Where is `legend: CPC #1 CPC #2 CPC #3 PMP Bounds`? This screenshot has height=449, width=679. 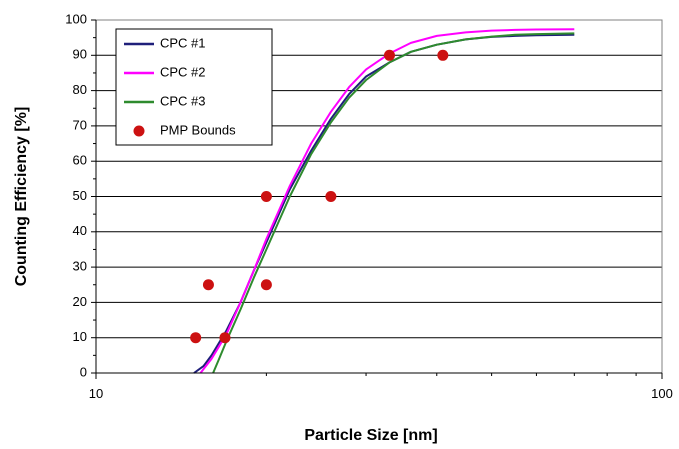 legend: CPC #1 CPC #2 CPC #3 PMP Bounds is located at coordinates (194, 87).